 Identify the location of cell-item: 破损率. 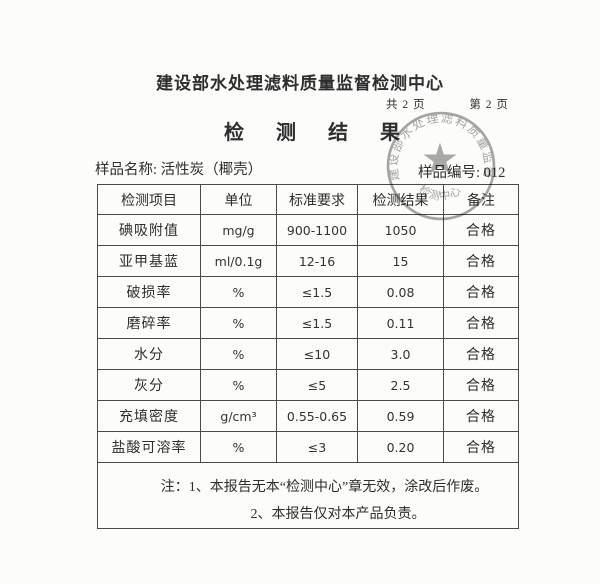
(149, 292).